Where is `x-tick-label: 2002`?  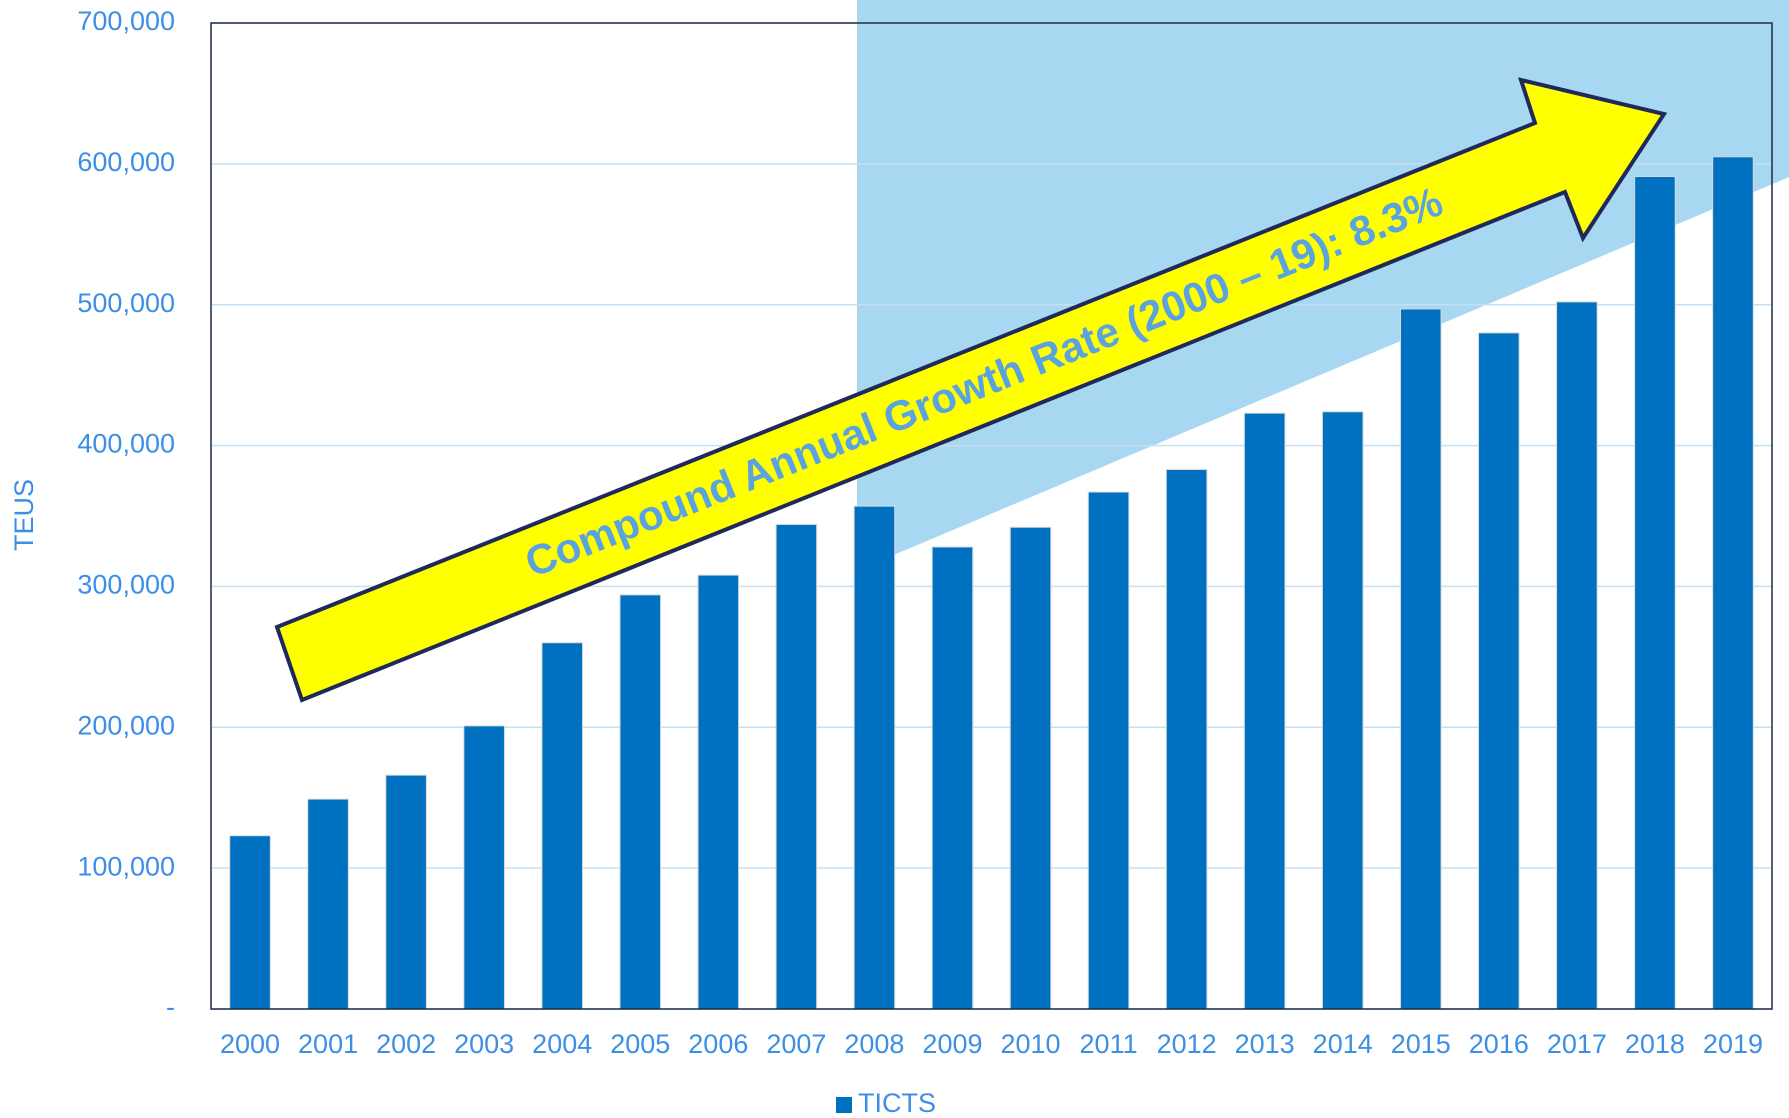
x-tick-label: 2002 is located at coordinates (406, 1044).